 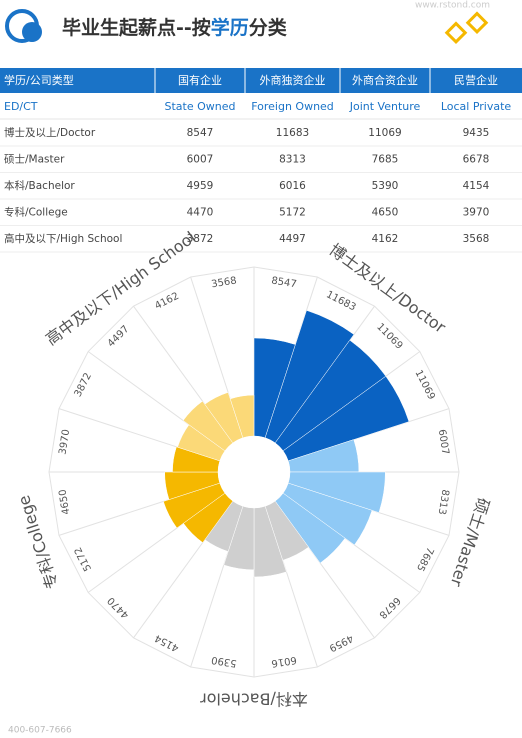 I want to click on cell: 高中及以下/High School, so click(x=63, y=238).